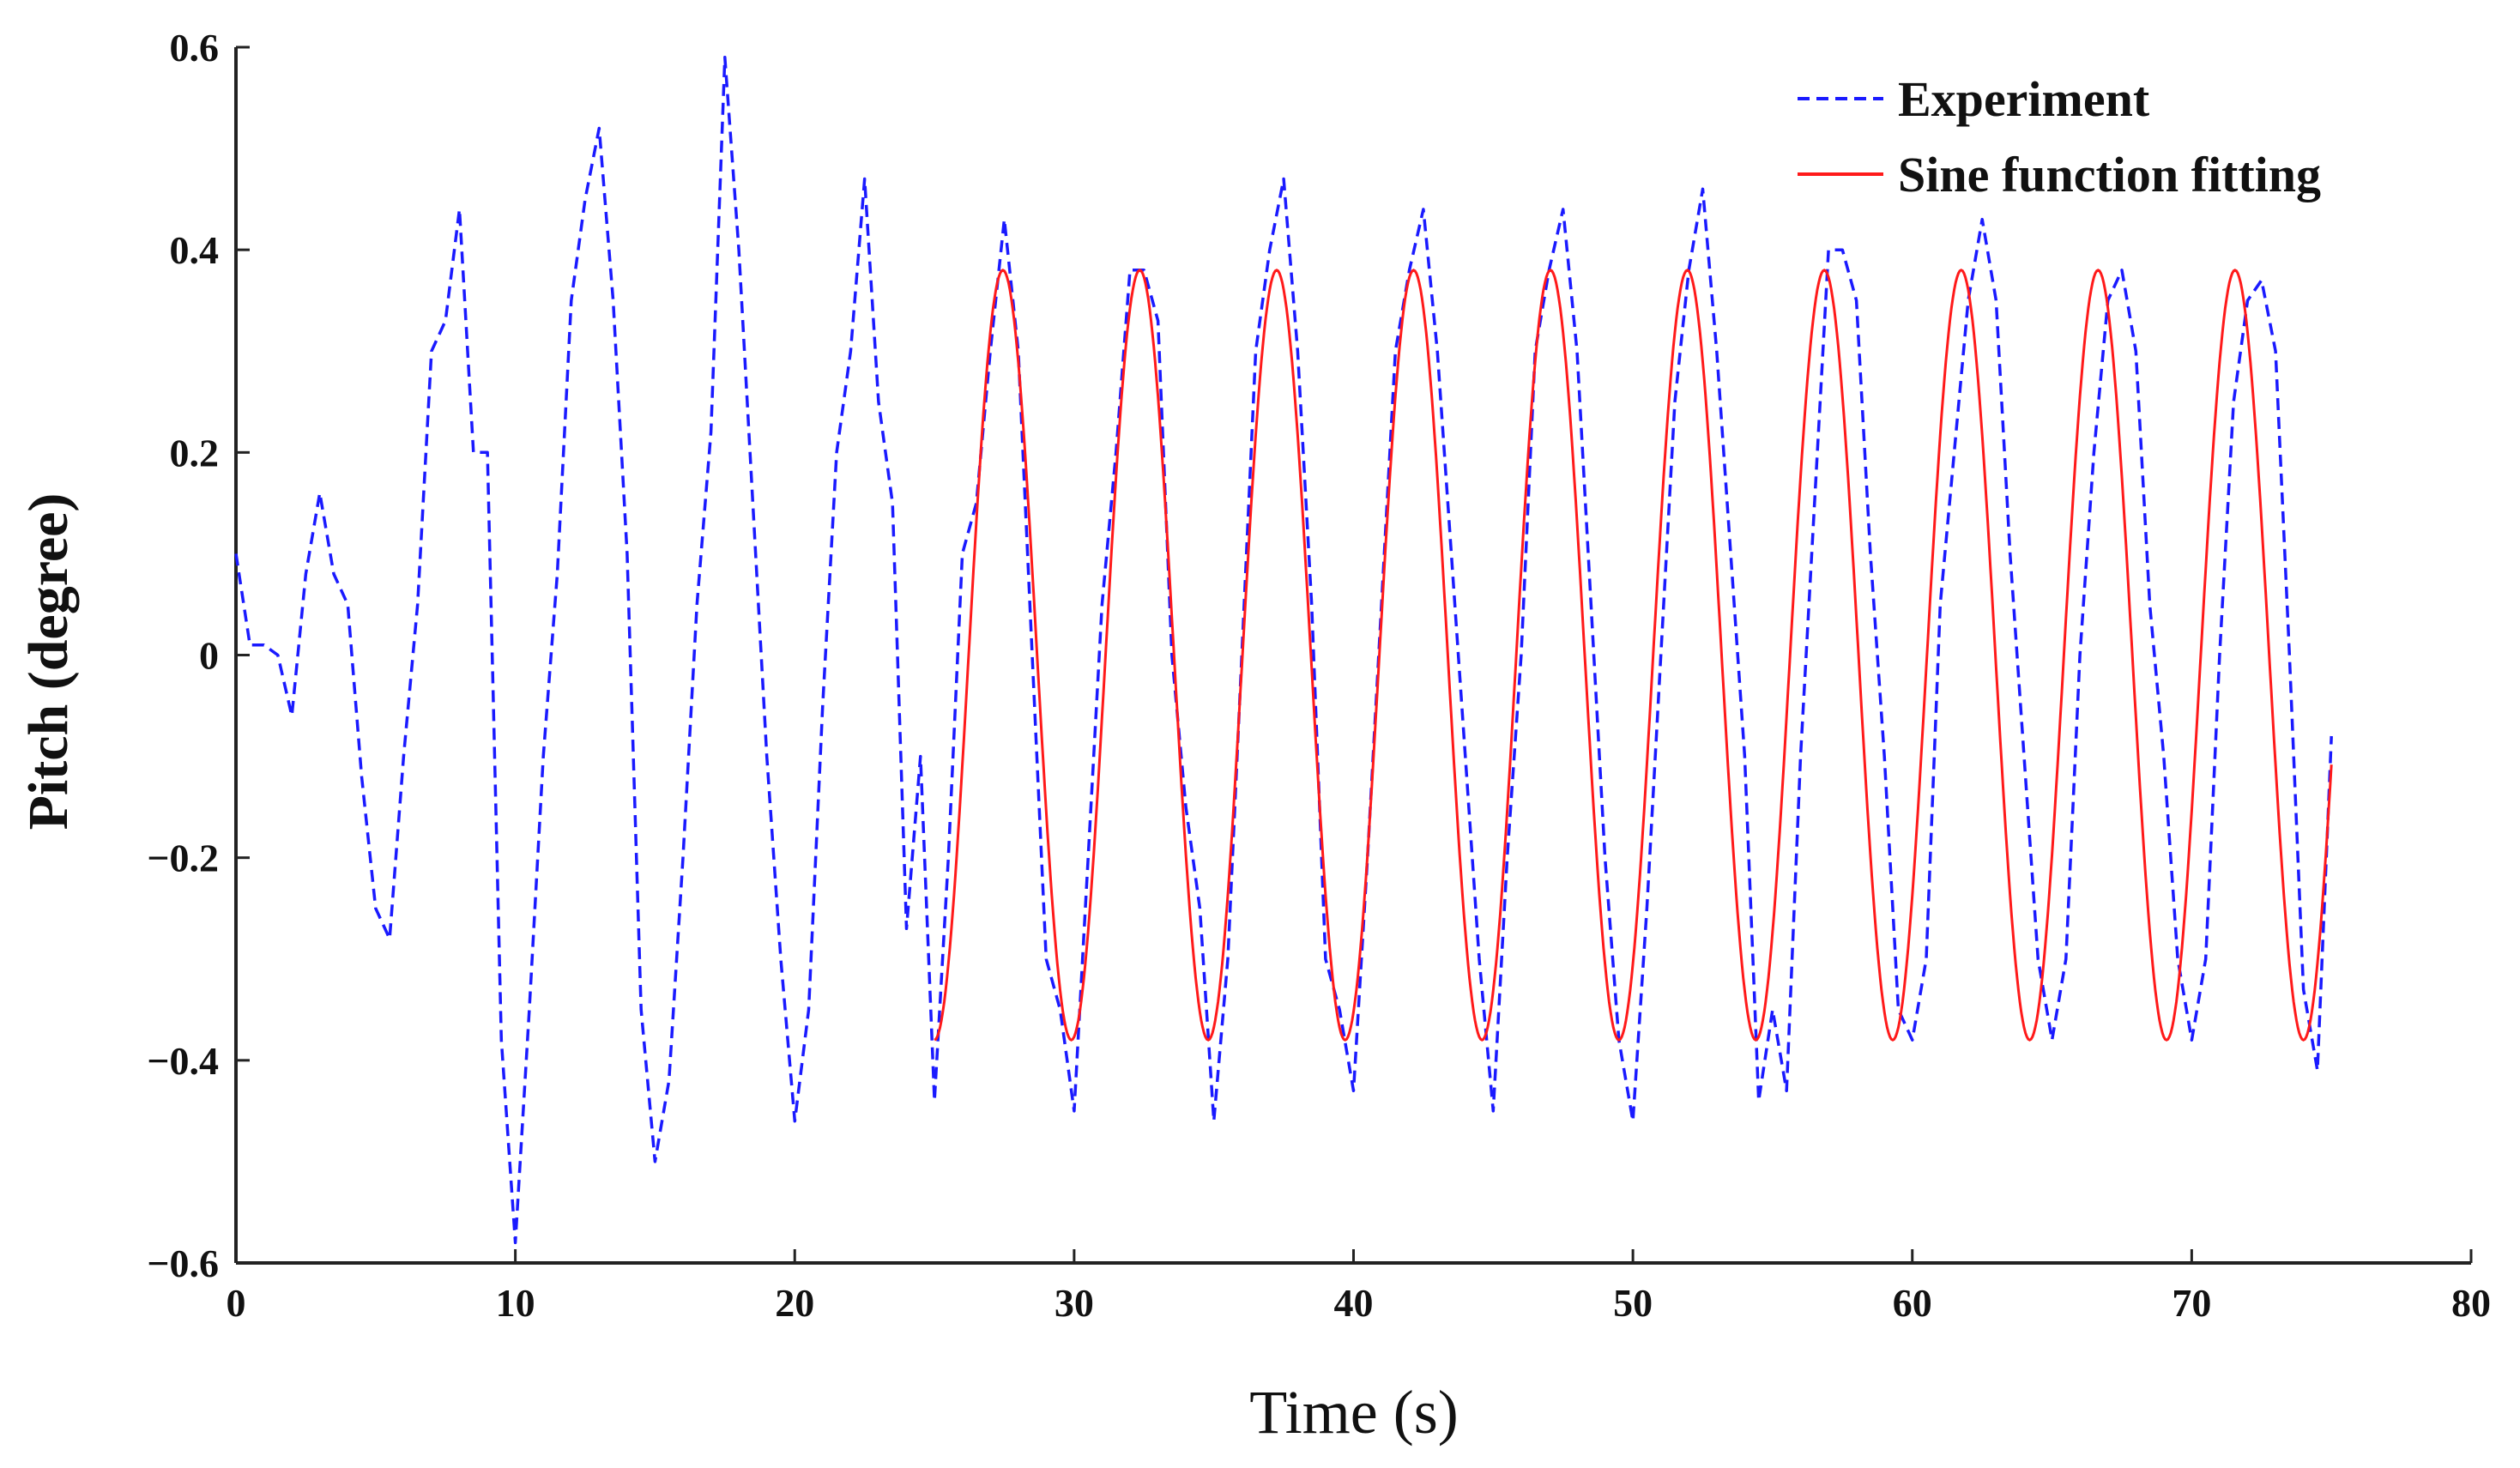  What do you see at coordinates (795, 1303) in the screenshot?
I see `x-tick-label: 20` at bounding box center [795, 1303].